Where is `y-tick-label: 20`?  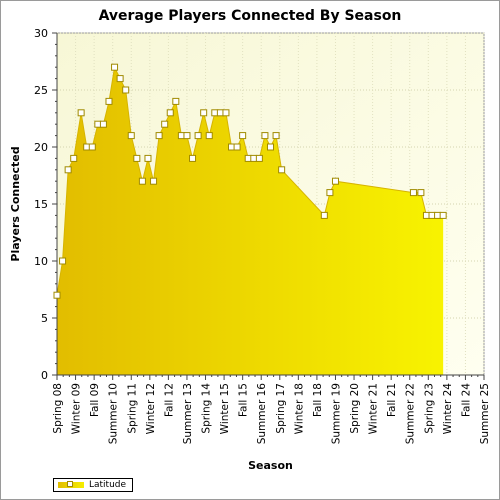 y-tick-label: 20 is located at coordinates (41, 147).